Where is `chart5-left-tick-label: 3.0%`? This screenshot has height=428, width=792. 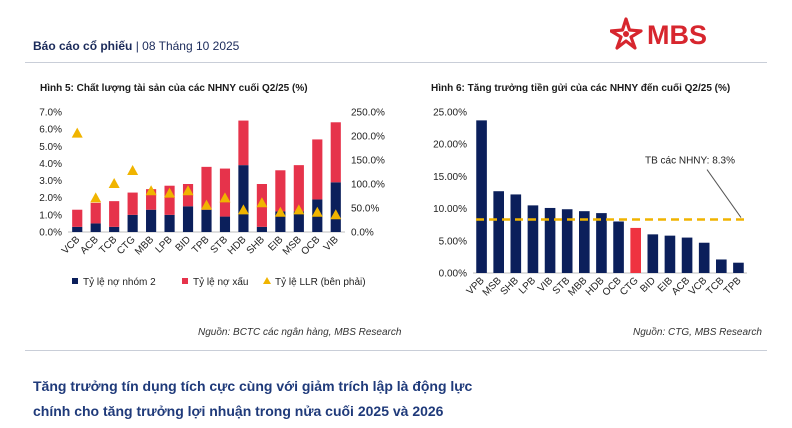
chart5-left-tick-label: 3.0% is located at coordinates (50, 181).